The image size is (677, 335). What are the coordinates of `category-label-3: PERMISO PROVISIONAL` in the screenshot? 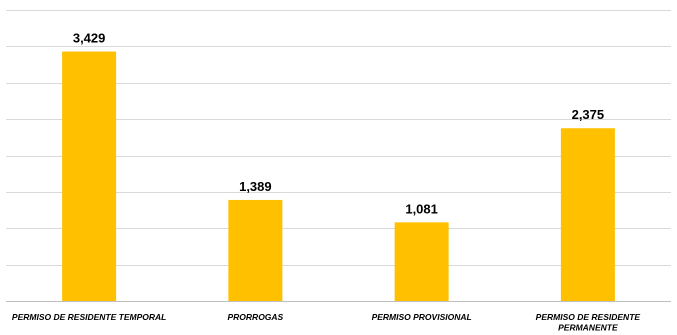 It's located at (422, 317).